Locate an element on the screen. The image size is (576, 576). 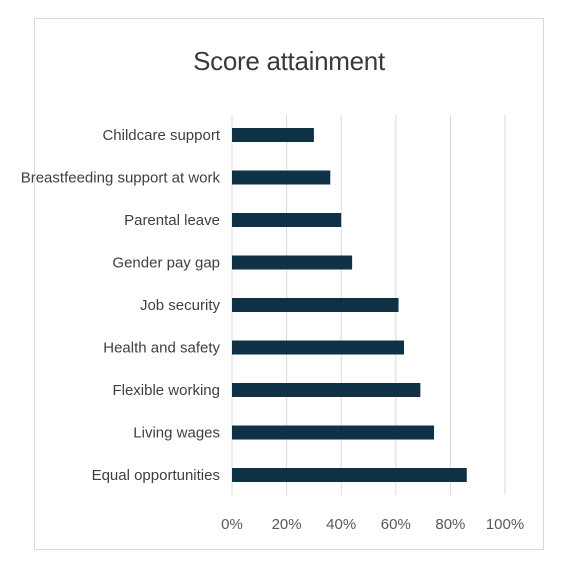
x-tick-label: 100% is located at coordinates (505, 524).